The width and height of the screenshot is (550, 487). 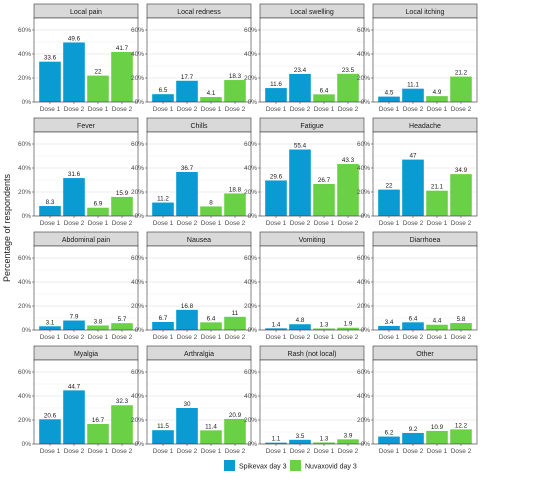 I want to click on bar-value-label: 20.6, so click(x=50, y=415).